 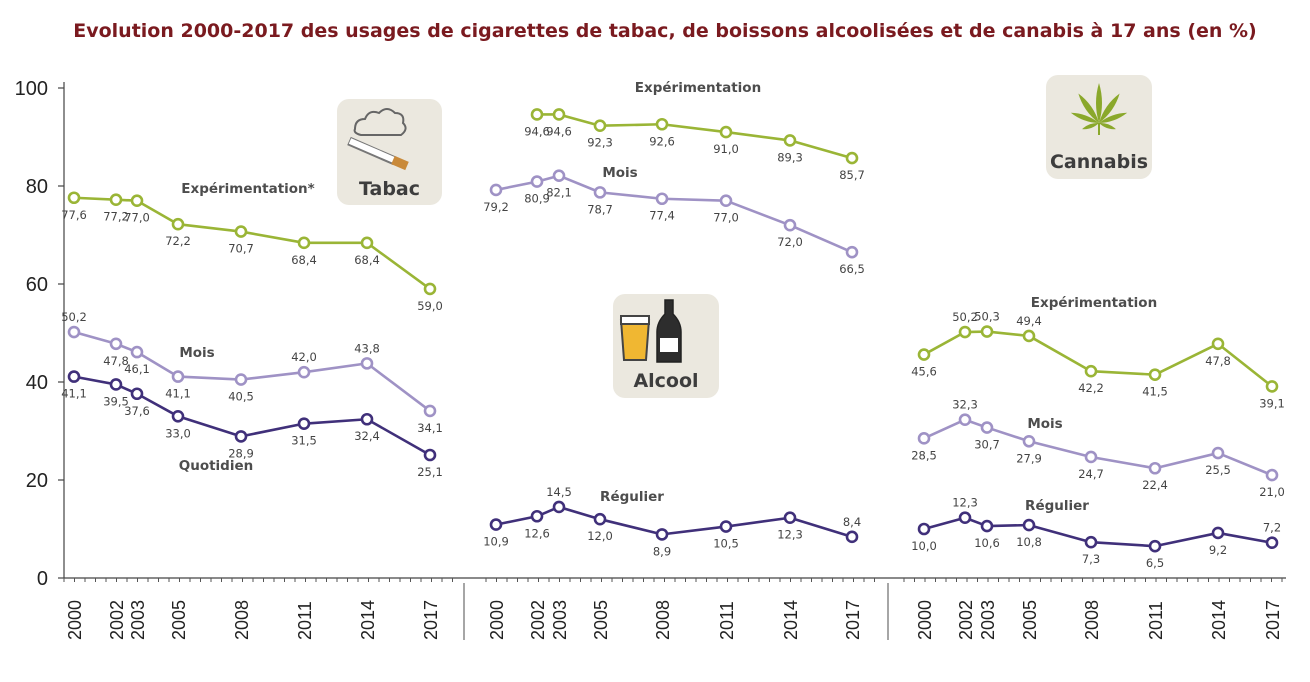 What do you see at coordinates (116, 401) in the screenshot?
I see `data-label: 39,5` at bounding box center [116, 401].